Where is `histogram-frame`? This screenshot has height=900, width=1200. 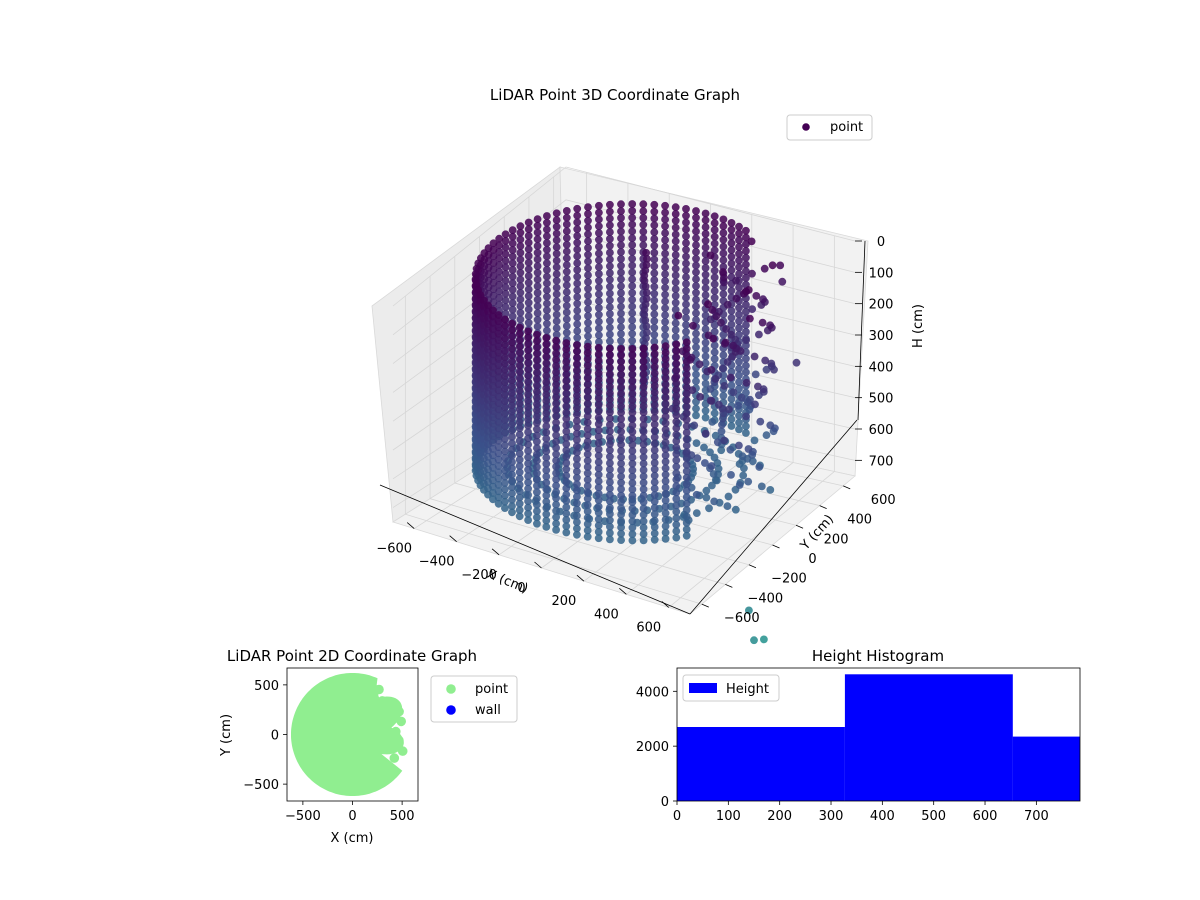 histogram-frame is located at coordinates (878, 734).